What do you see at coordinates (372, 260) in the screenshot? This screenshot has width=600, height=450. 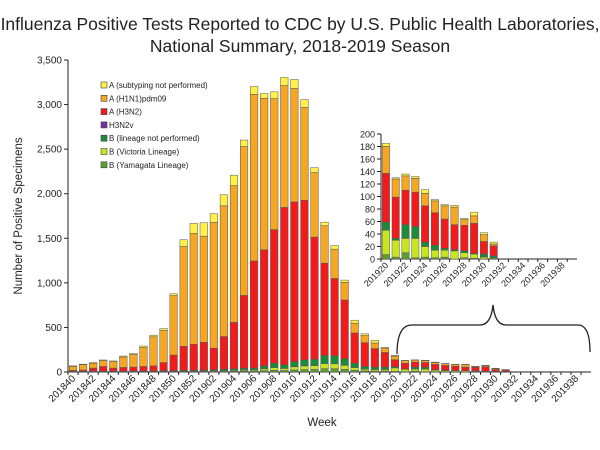 I see `y-tick-label: 0` at bounding box center [372, 260].